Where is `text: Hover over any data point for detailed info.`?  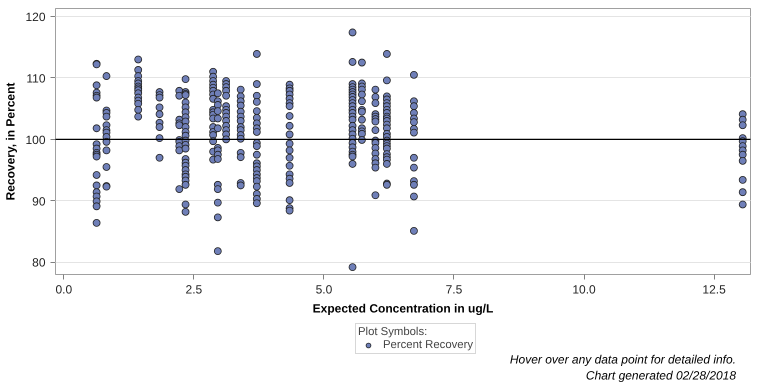
text: Hover over any data point for detailed info. is located at coordinates (623, 359).